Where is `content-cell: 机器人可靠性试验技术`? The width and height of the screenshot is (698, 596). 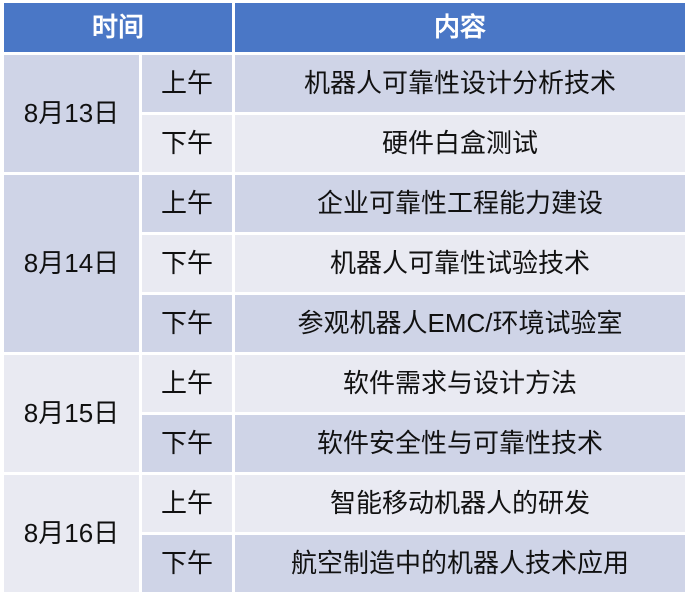
content-cell: 机器人可靠性试验技术 is located at coordinates (460, 263).